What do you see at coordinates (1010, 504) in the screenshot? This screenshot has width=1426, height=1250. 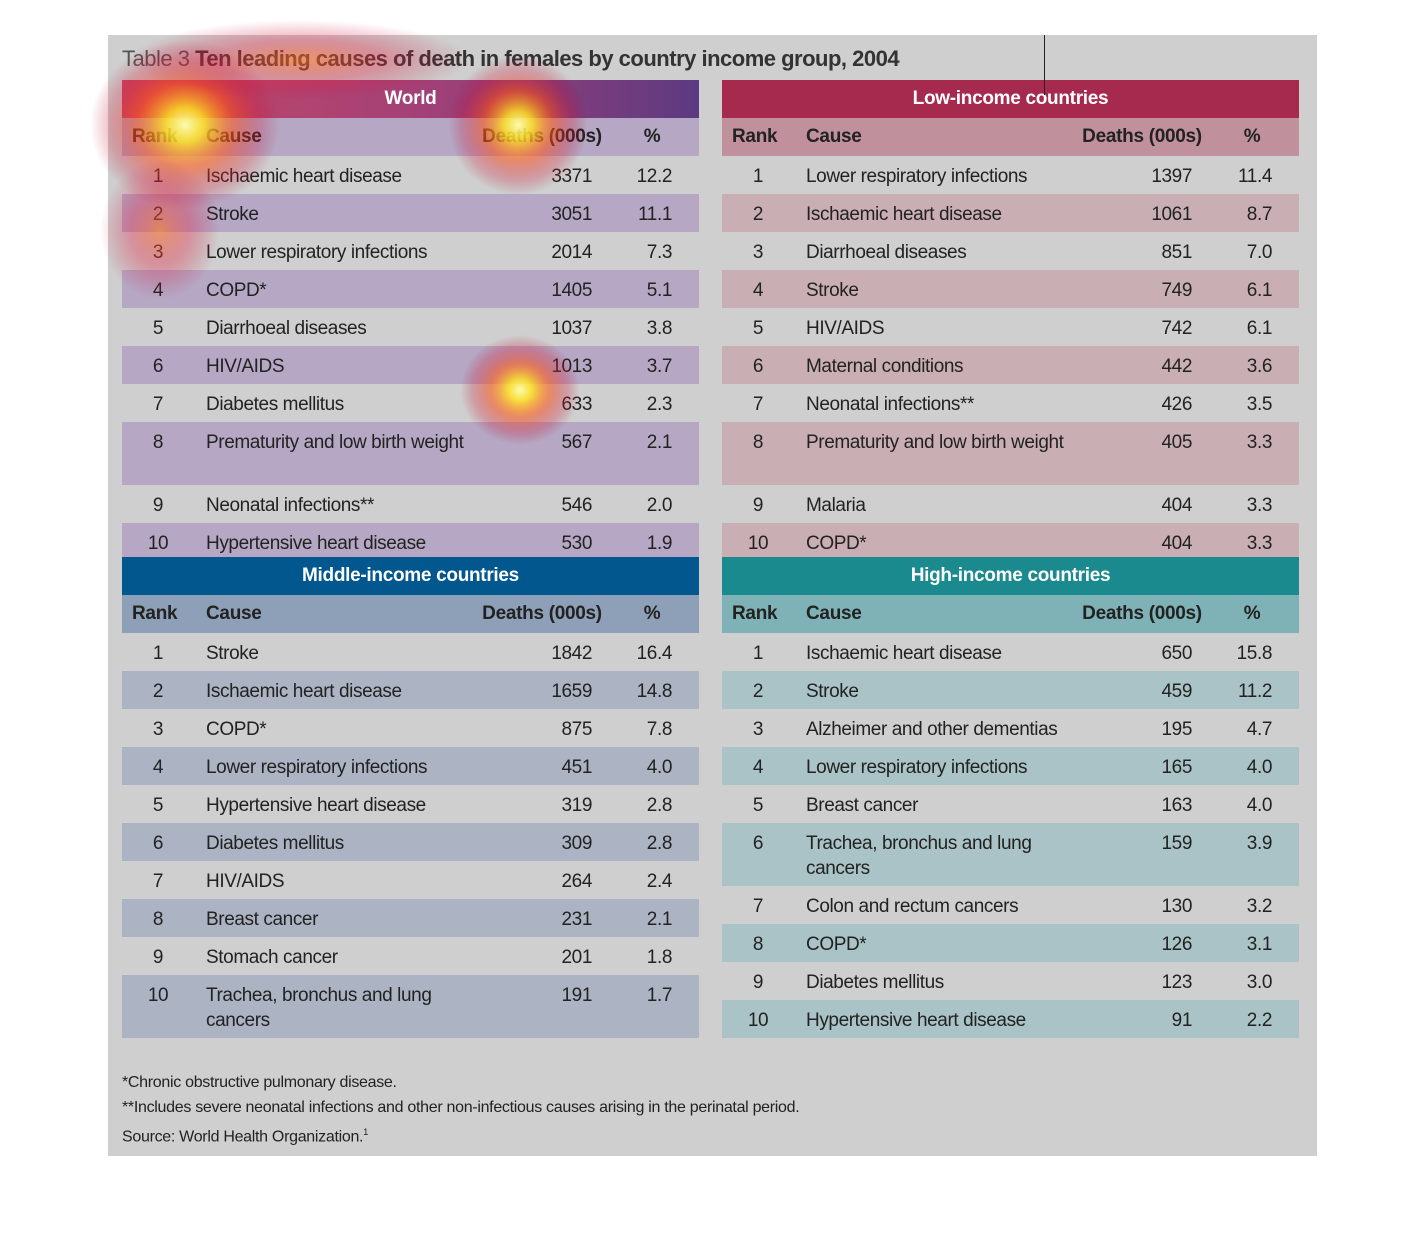 I see `table-row: 9 Malaria 404 3.3` at bounding box center [1010, 504].